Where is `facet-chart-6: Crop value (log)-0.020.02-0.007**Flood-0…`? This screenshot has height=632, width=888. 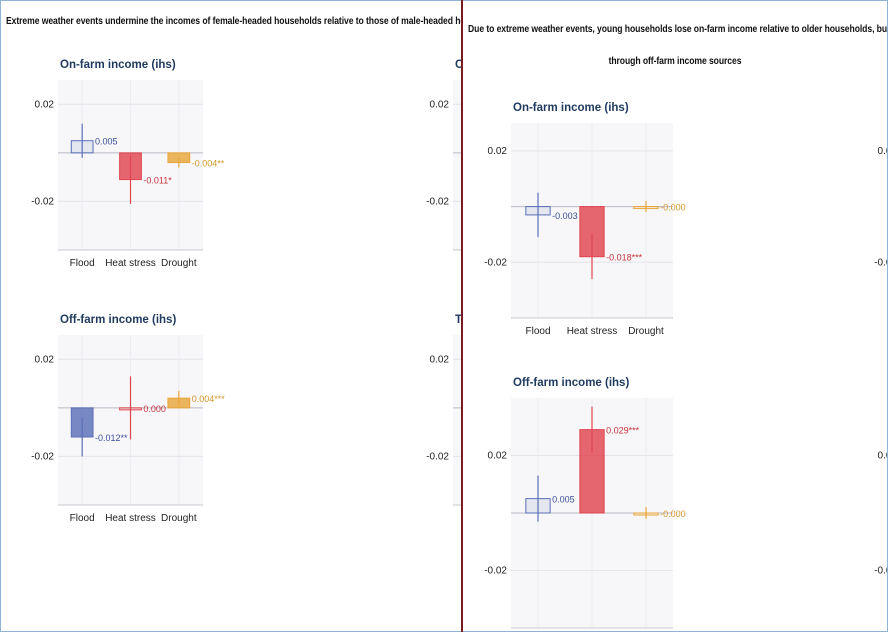
facet-chart-6: Crop value (log)-0.020.02-0.007**Flood-0… is located at coordinates (881, 207).